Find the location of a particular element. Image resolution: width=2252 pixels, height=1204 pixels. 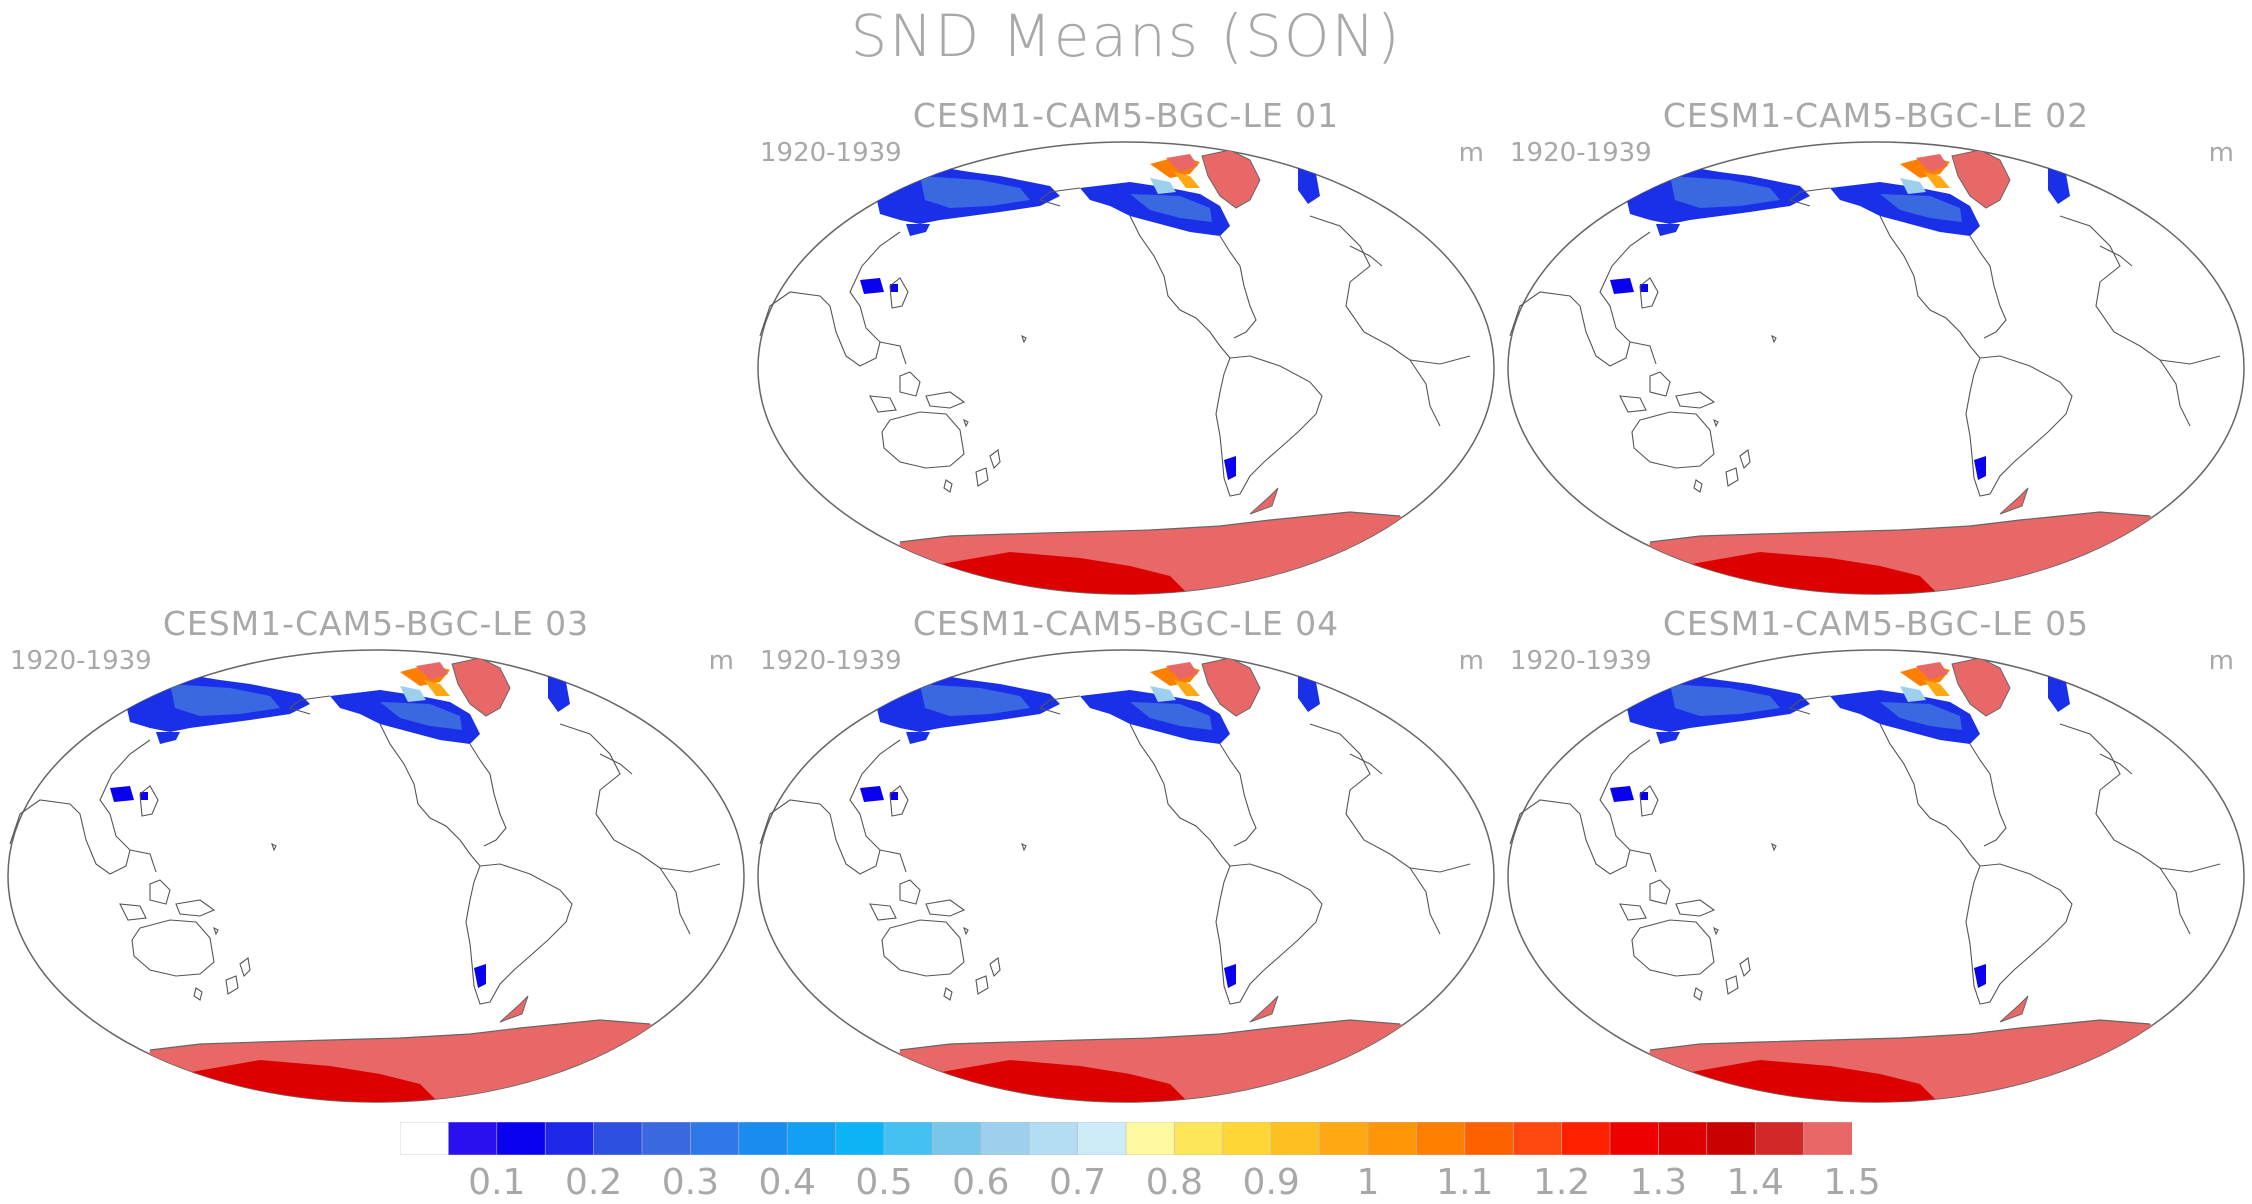

colorbar-swatches is located at coordinates (1126, 1138).